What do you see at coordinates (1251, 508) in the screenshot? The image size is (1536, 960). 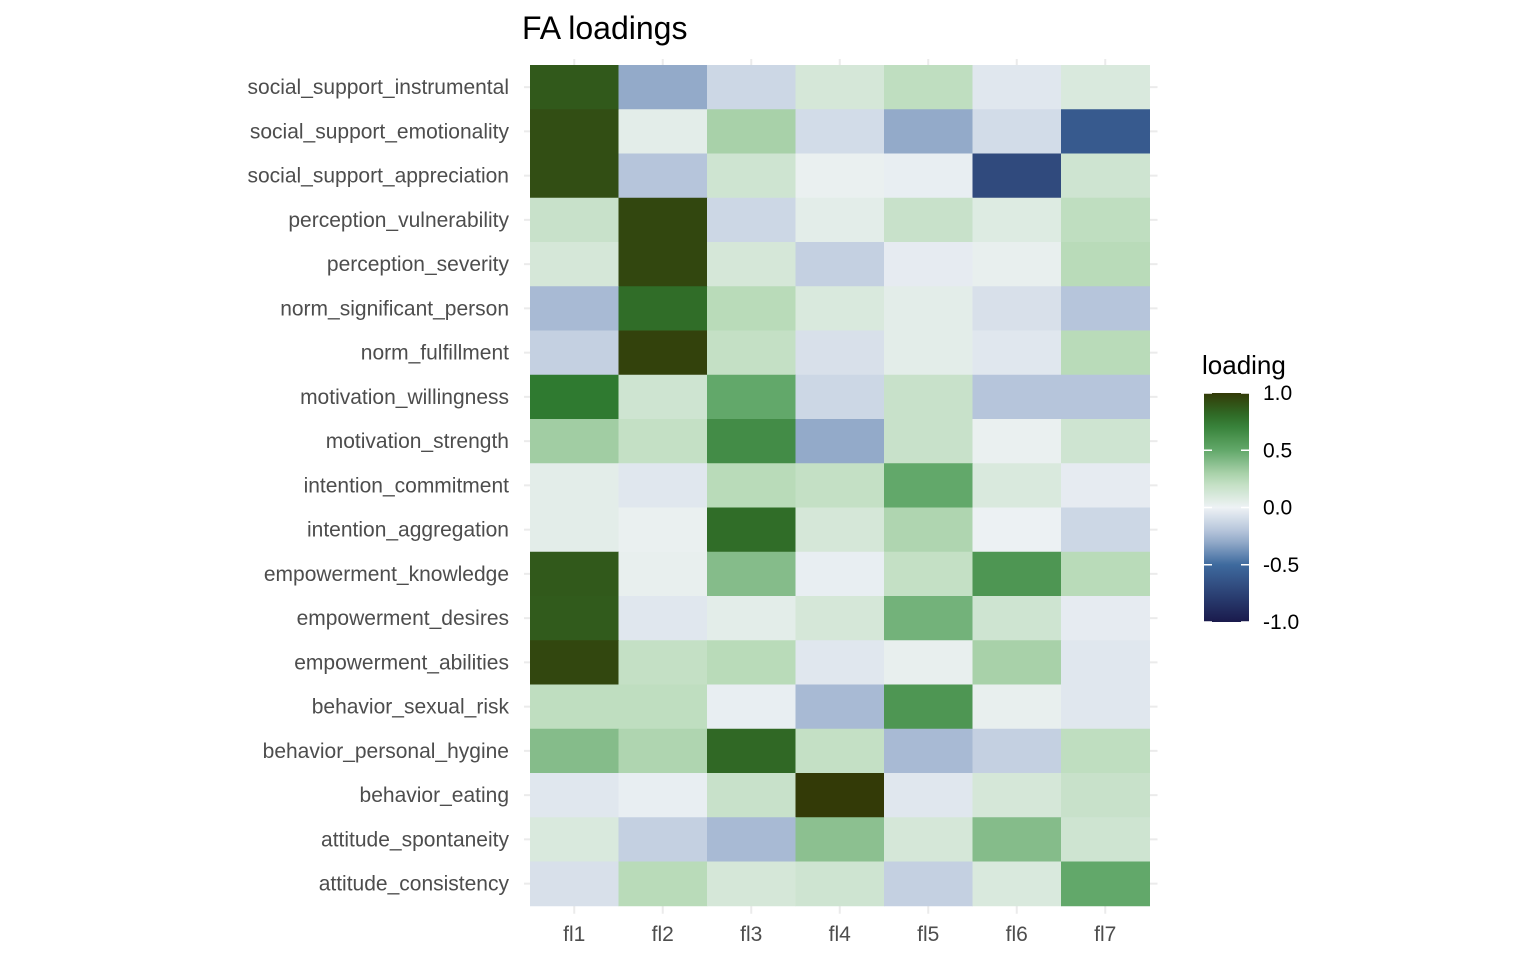 I see `legend-ticks: 1.0 0.5 0.0 -0.5 -1.0` at bounding box center [1251, 508].